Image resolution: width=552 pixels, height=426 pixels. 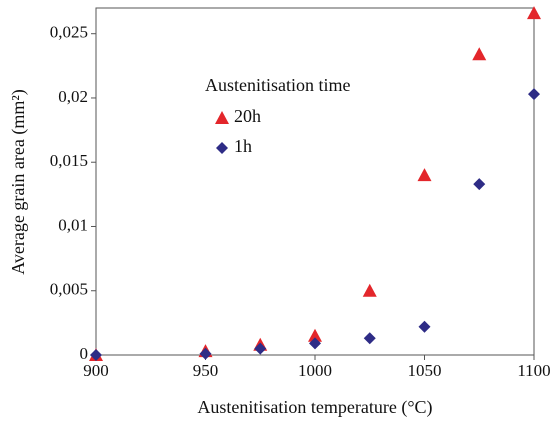 What do you see at coordinates (69, 160) in the screenshot?
I see `y-tick-label: 0,015` at bounding box center [69, 160].